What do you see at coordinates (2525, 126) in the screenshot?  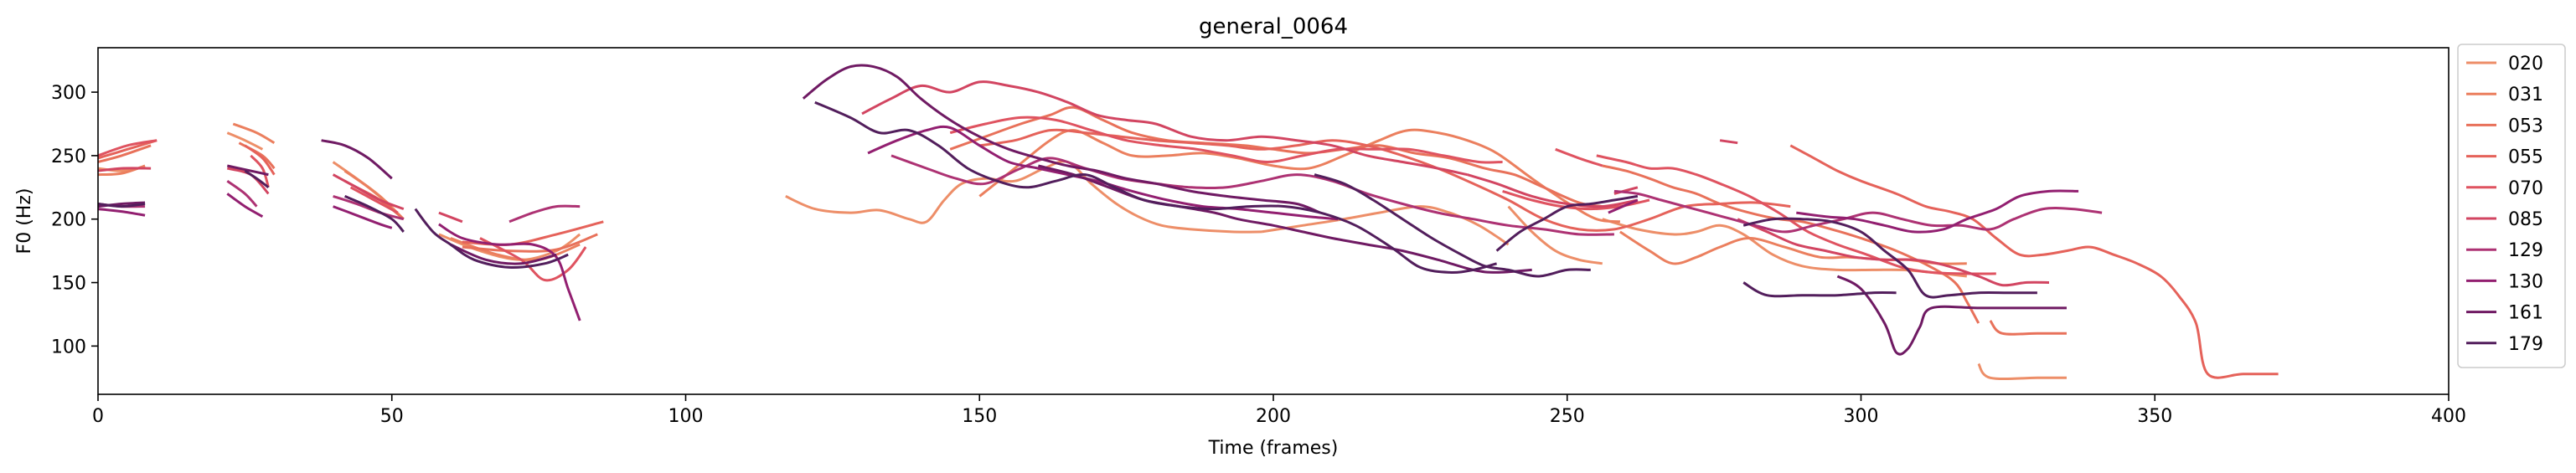 I see `legend-label: 053` at bounding box center [2525, 126].